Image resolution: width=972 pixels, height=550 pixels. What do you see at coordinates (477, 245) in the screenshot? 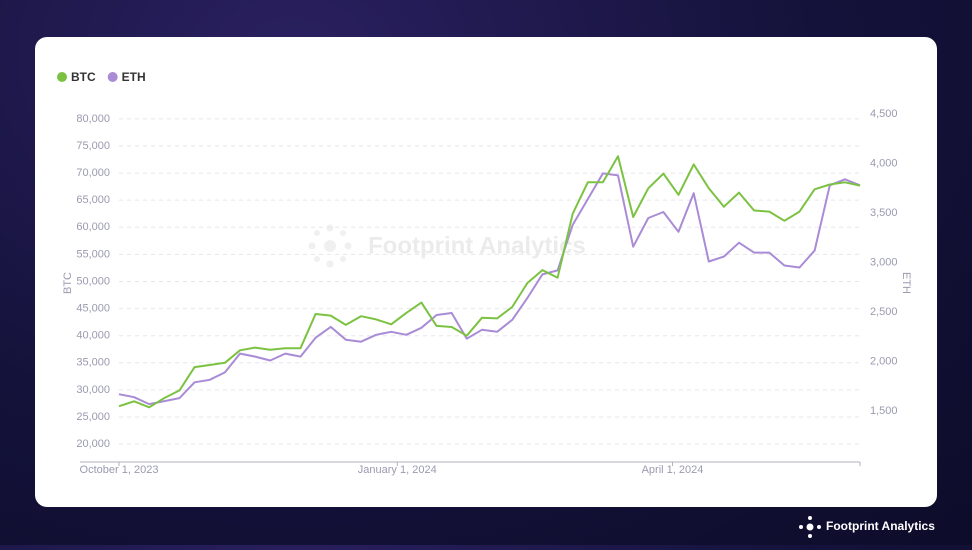
I see `watermark-text: Footprint Analytics` at bounding box center [477, 245].